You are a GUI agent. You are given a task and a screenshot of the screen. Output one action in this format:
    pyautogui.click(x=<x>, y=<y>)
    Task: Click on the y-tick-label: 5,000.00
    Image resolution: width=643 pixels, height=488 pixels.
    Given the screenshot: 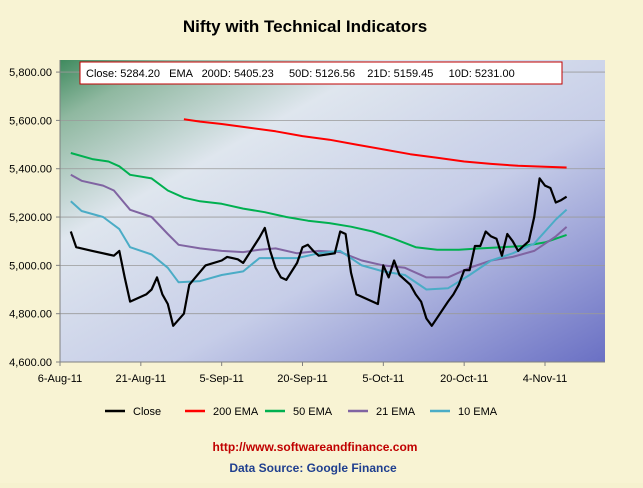 What is the action you would take?
    pyautogui.click(x=30, y=266)
    